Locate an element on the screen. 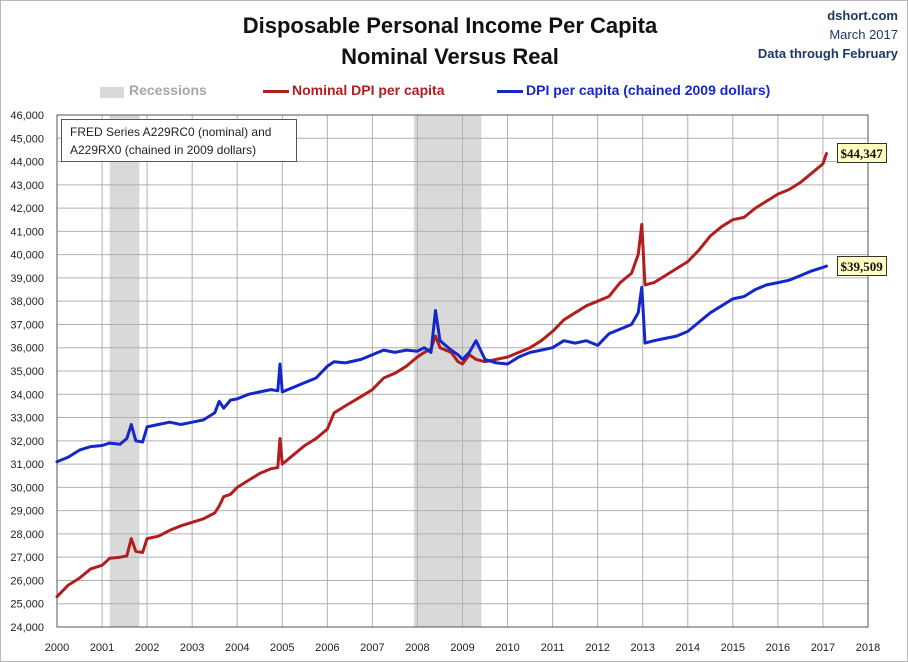  x-tick-label: 2008 is located at coordinates (417, 648).